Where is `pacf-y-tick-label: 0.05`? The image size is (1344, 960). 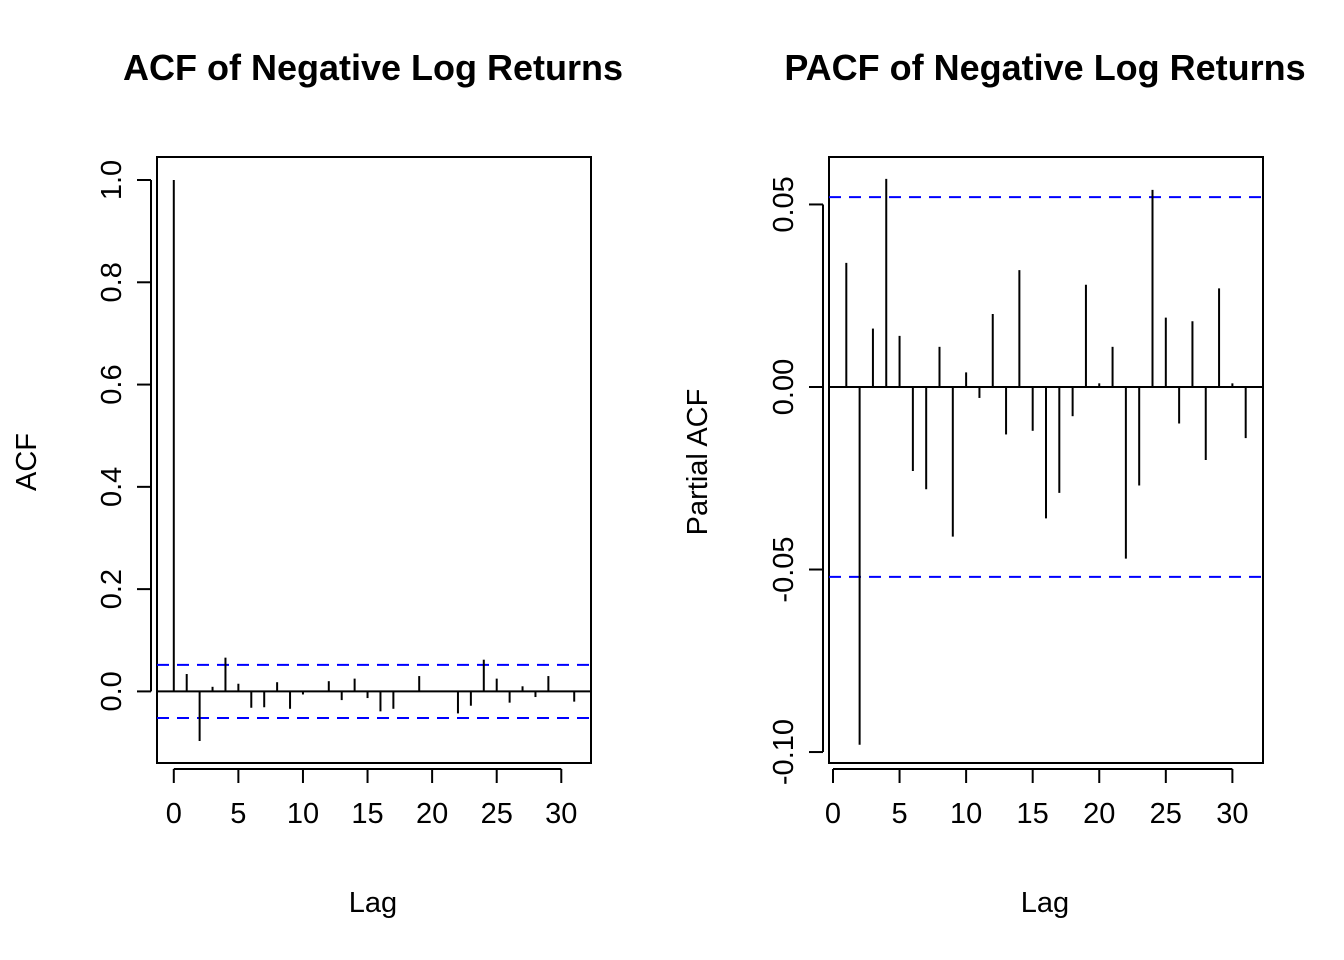 pacf-y-tick-label: 0.05 is located at coordinates (784, 204).